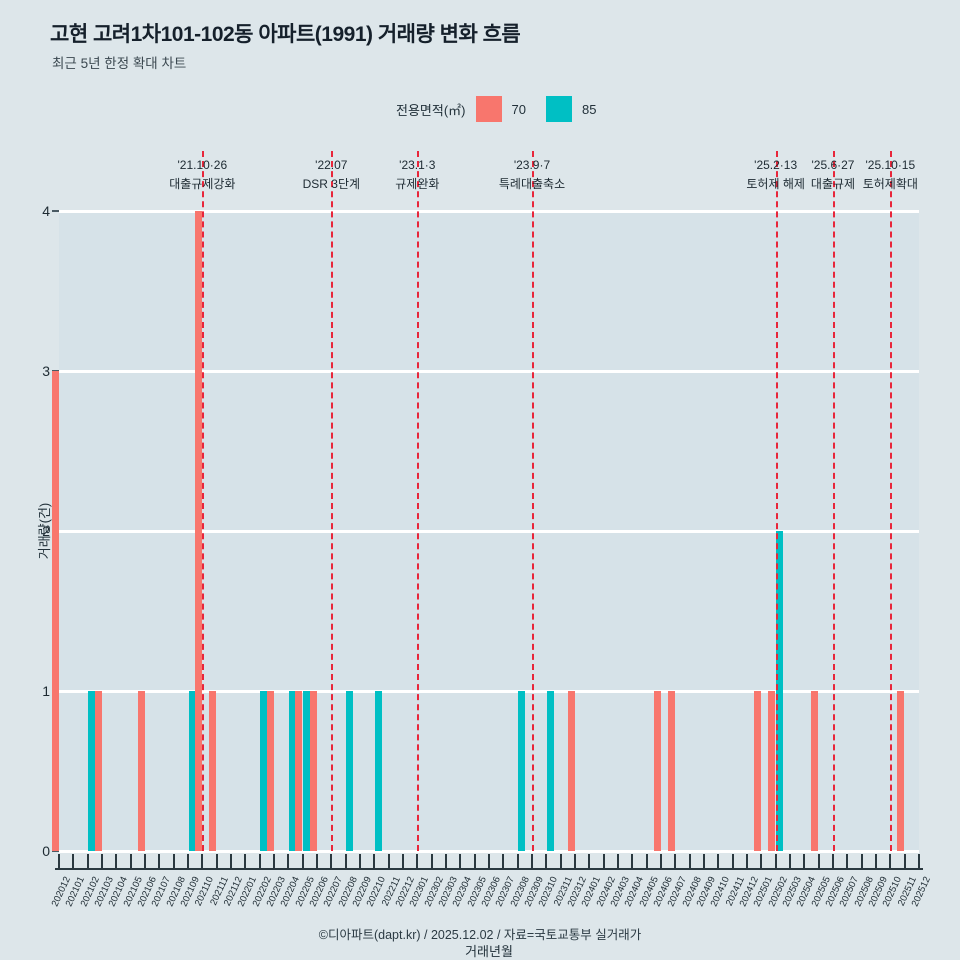 The image size is (960, 960). What do you see at coordinates (202, 165) in the screenshot?
I see `annotation-date: '21.10·26` at bounding box center [202, 165].